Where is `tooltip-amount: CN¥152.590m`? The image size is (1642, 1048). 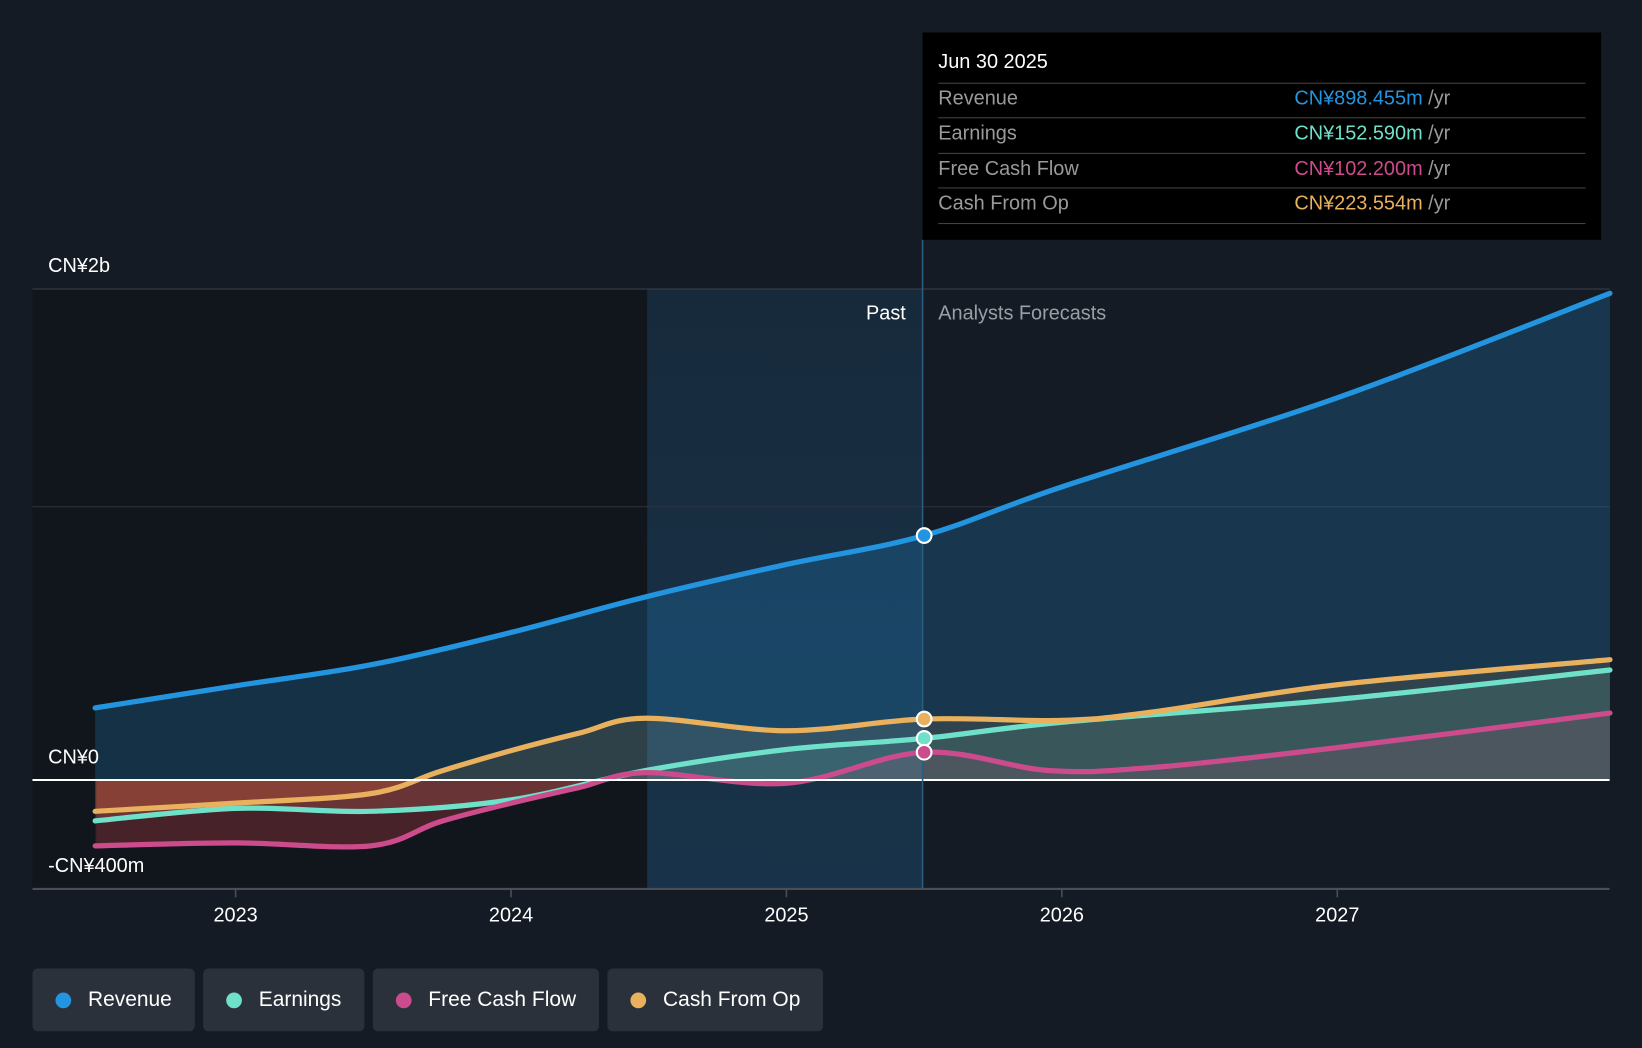 tooltip-amount: CN¥152.590m is located at coordinates (1358, 133).